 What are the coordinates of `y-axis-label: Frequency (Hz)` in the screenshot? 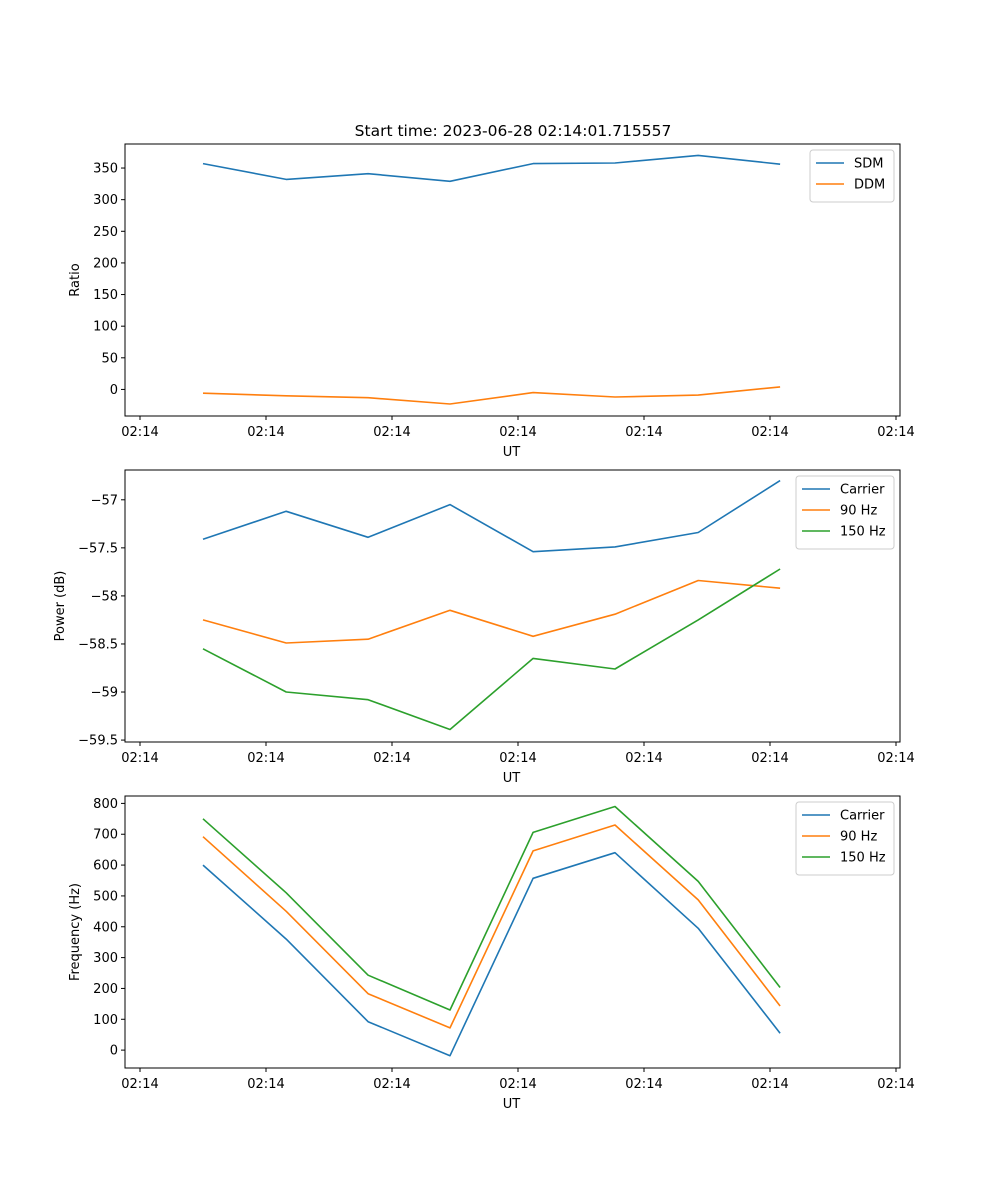 It's located at (75, 932).